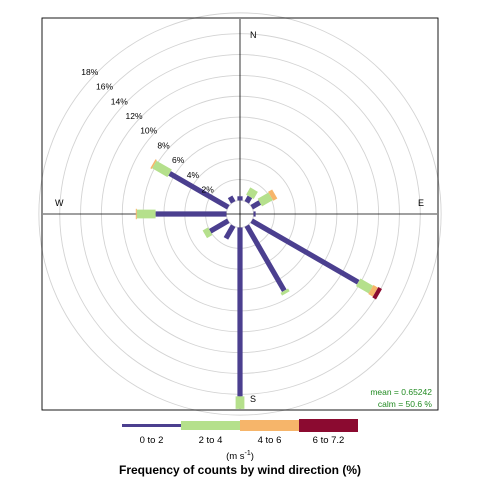 The height and width of the screenshot is (480, 480). I want to click on south-label: S, so click(253, 399).